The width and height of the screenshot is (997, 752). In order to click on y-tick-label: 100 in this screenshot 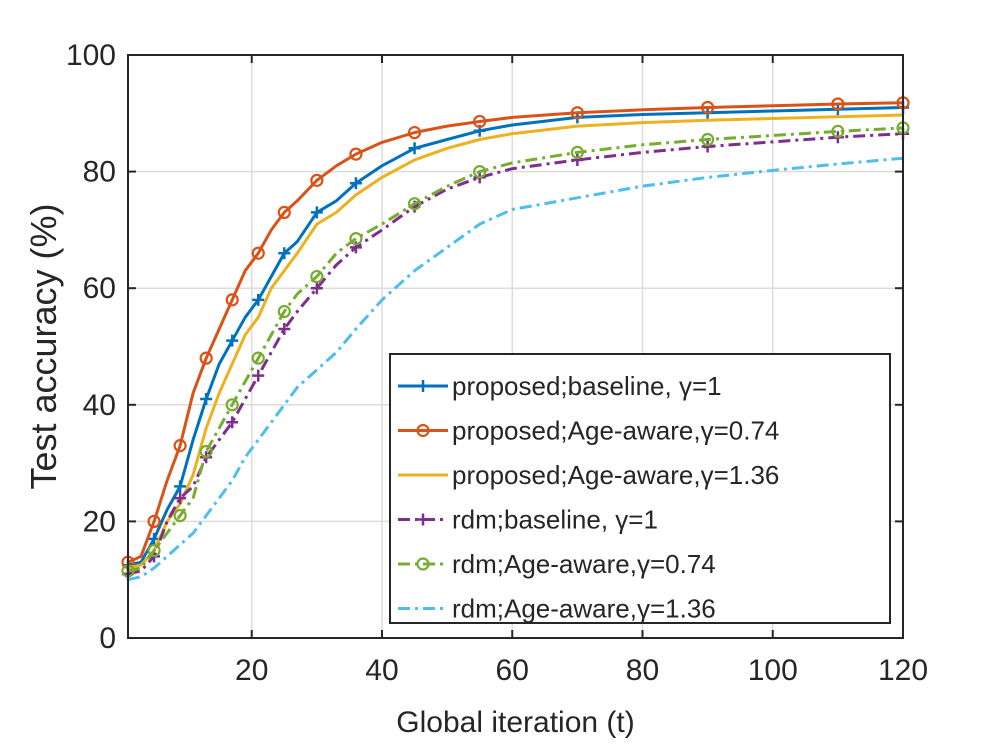, I will do `click(91, 55)`.